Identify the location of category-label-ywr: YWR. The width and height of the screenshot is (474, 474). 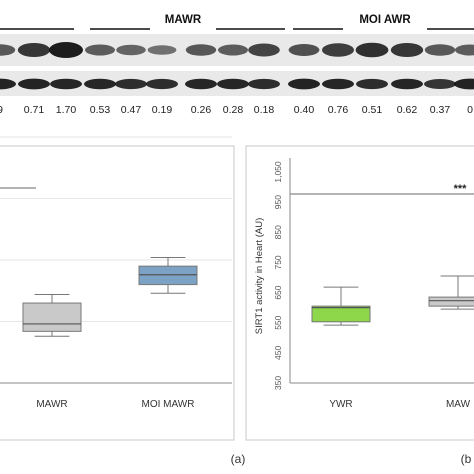
(340, 404).